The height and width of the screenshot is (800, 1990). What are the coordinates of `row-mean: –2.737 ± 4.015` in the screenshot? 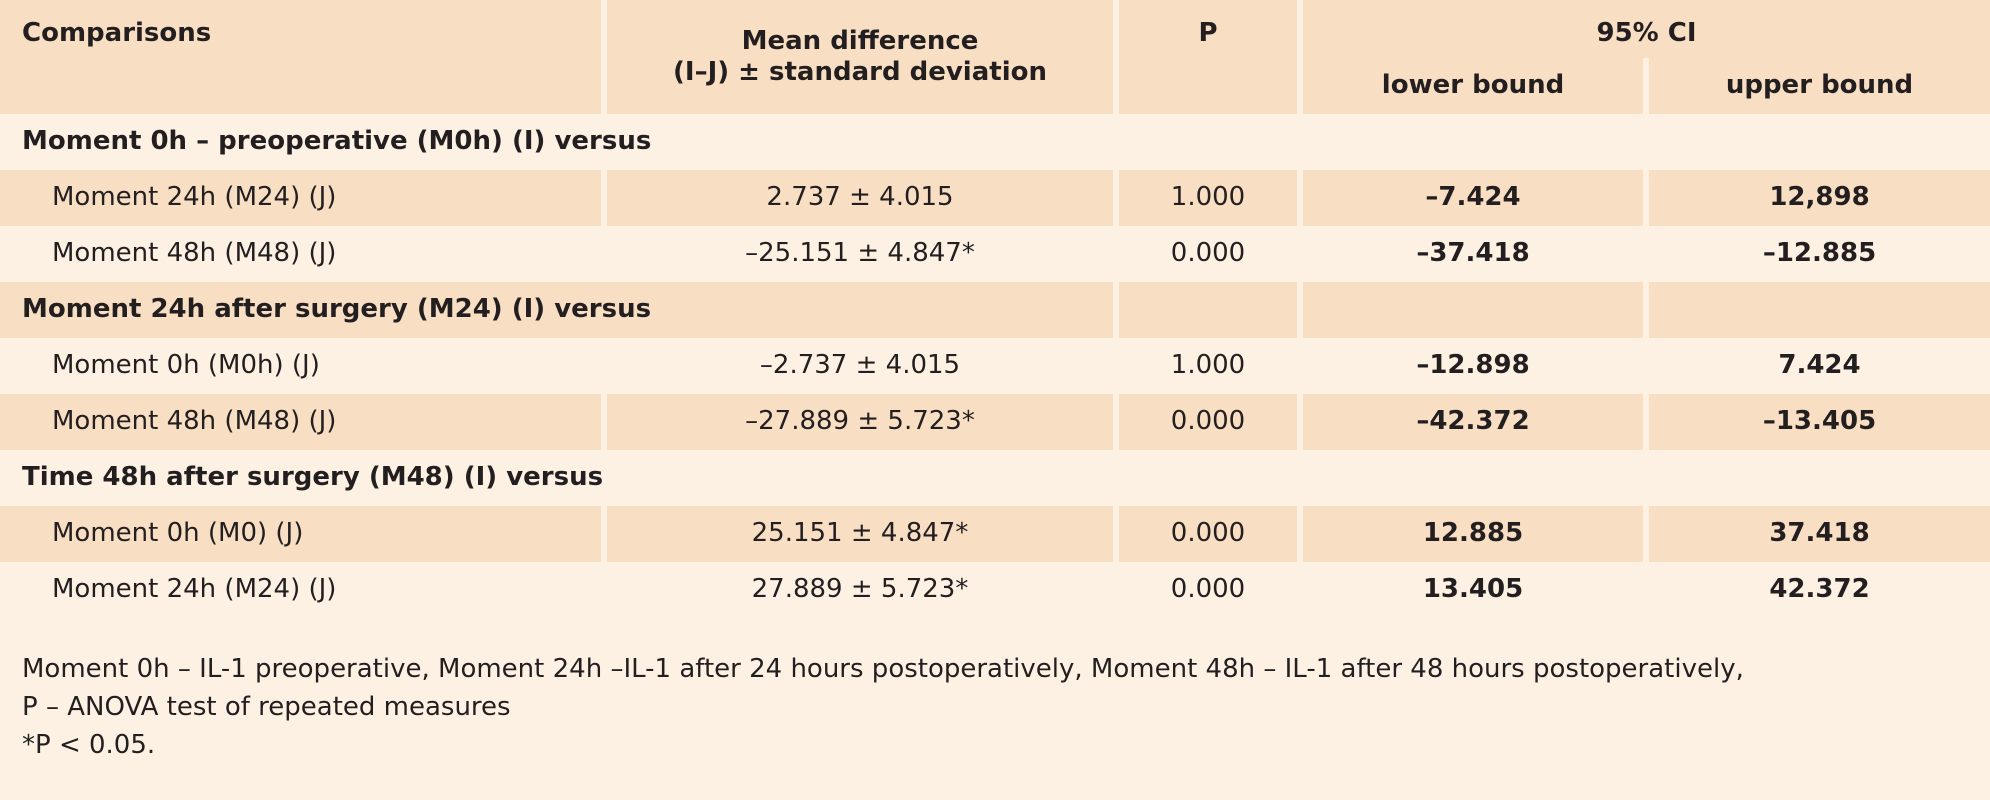 It's located at (861, 366).